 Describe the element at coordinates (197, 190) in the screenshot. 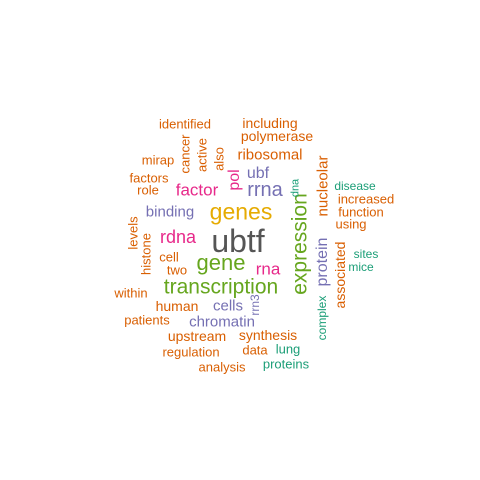

I see `word-factor: factor` at that location.